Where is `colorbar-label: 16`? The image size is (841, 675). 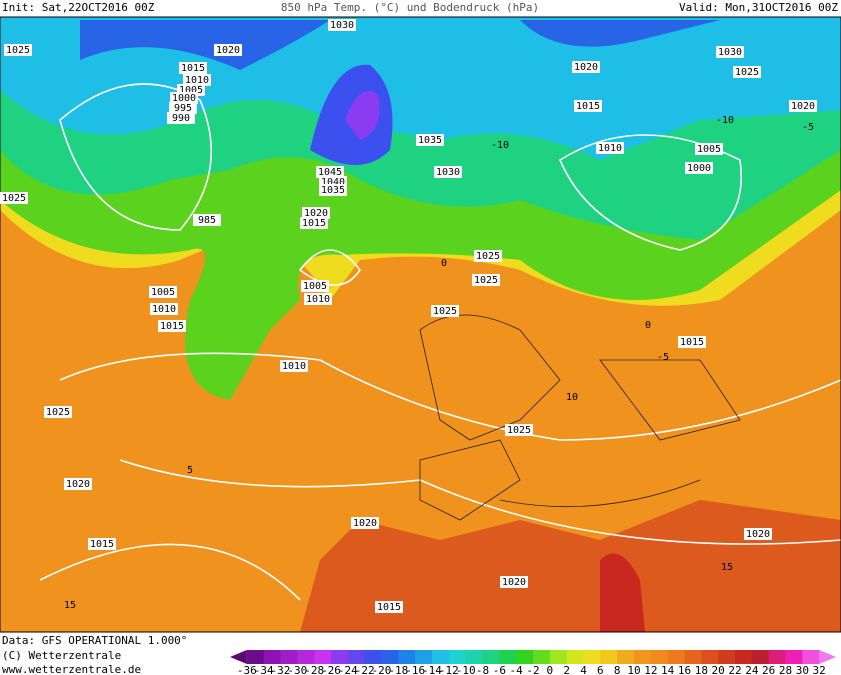 colorbar-label: 16 is located at coordinates (684, 669).